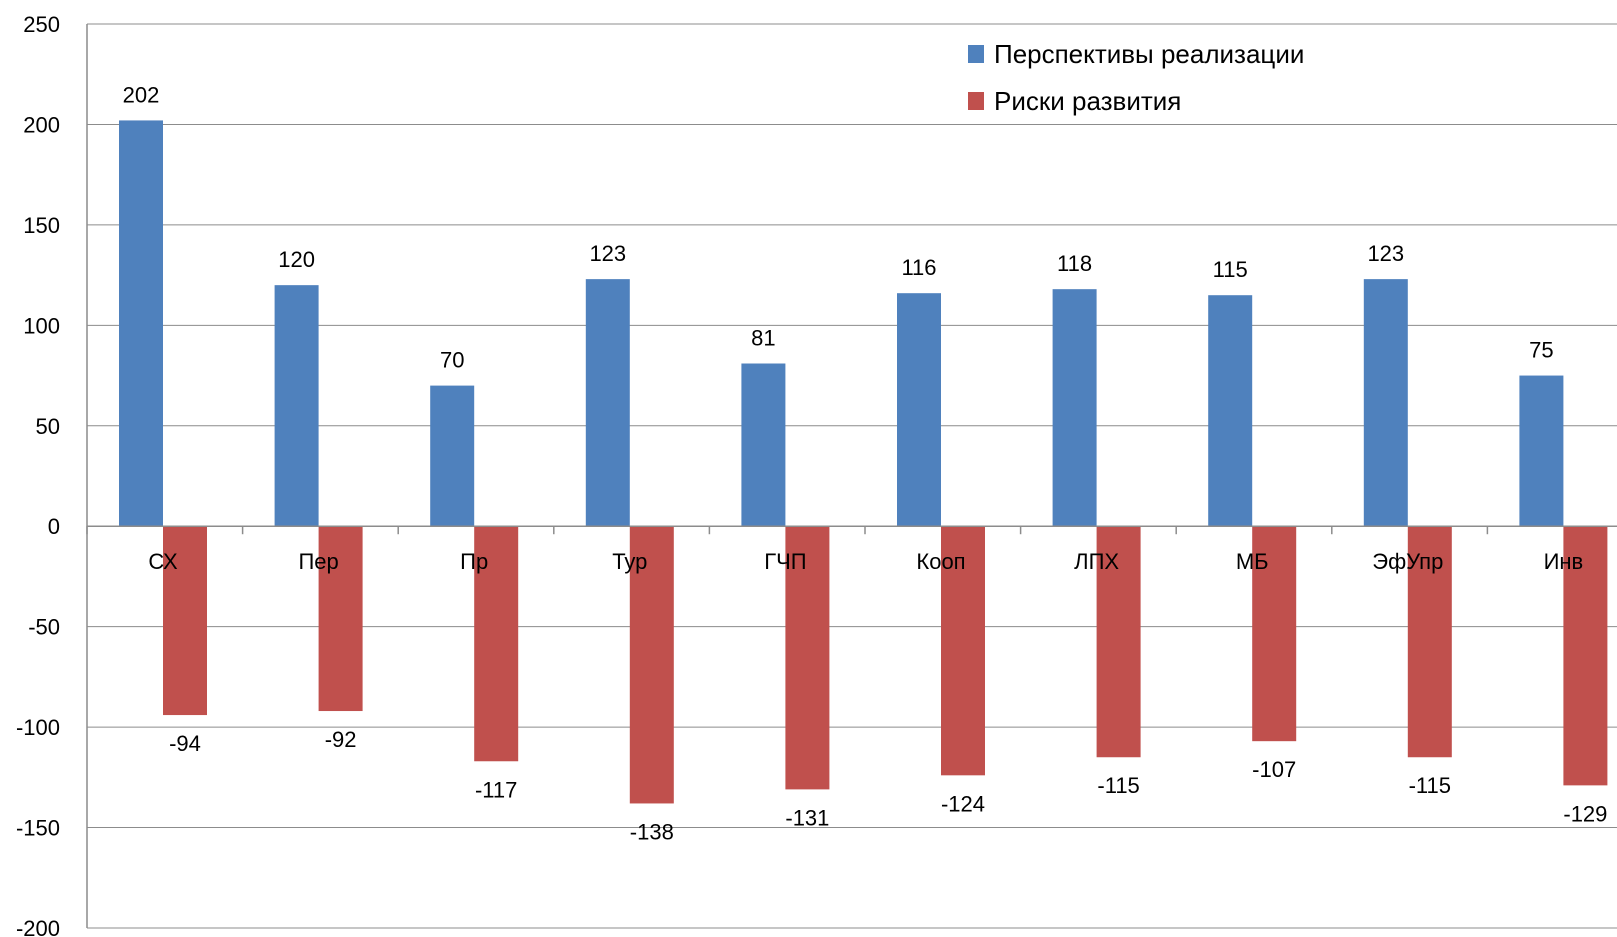 The image size is (1617, 937). What do you see at coordinates (1136, 77) in the screenshot?
I see `legend: Перспективы реализации Риски развития` at bounding box center [1136, 77].